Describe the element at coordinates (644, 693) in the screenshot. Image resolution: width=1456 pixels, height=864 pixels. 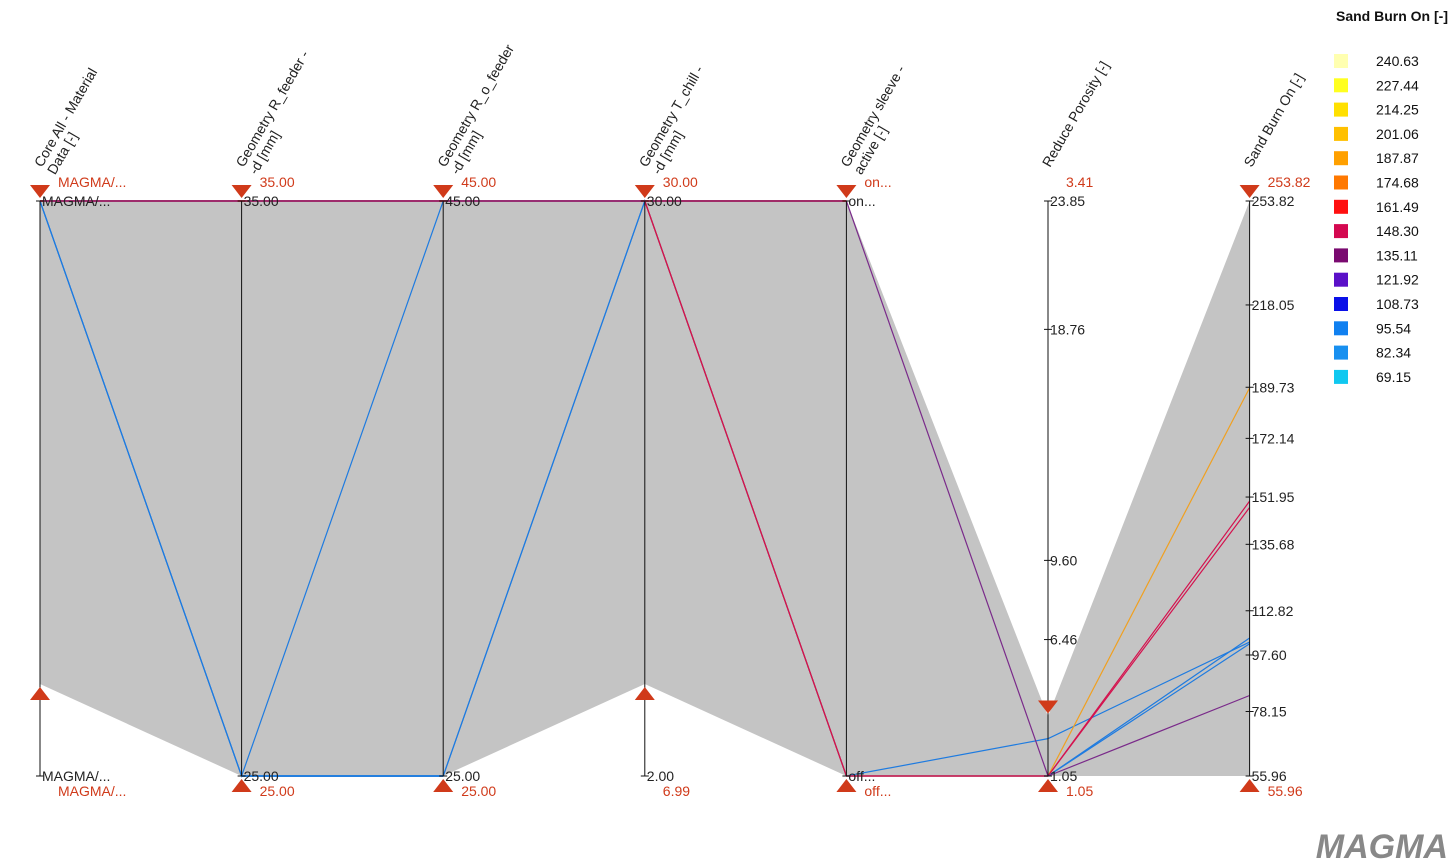
I see `axis-t-chill-bottom-filter-handle` at that location.